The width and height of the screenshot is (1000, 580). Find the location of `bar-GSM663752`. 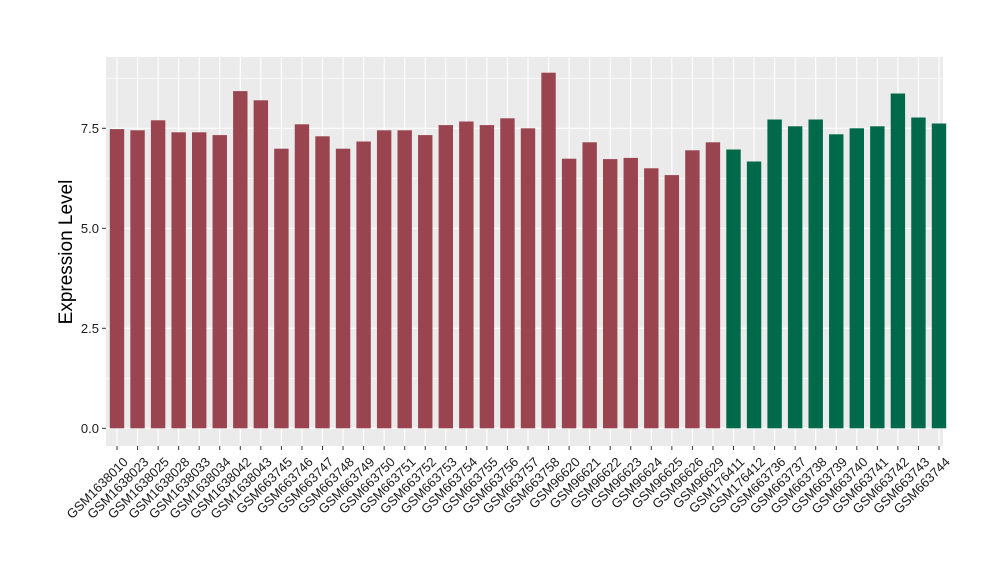

bar-GSM663752 is located at coordinates (425, 282).